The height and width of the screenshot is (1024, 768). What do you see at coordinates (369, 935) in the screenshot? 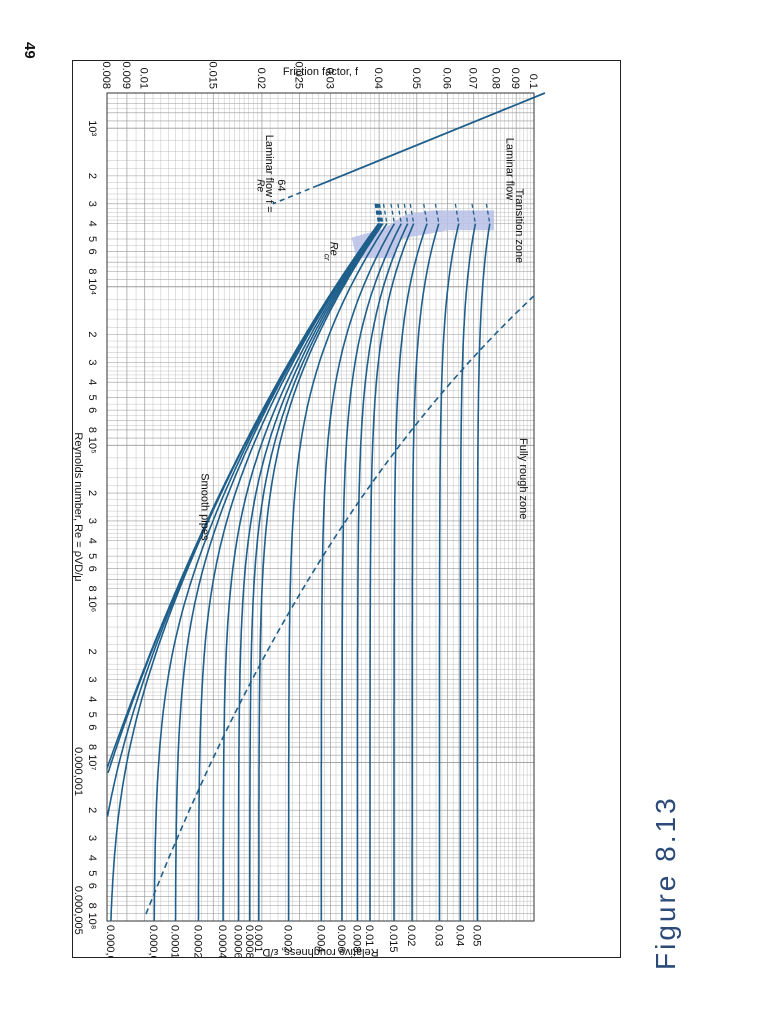
I see `roughness-label: 0.01` at bounding box center [369, 935].